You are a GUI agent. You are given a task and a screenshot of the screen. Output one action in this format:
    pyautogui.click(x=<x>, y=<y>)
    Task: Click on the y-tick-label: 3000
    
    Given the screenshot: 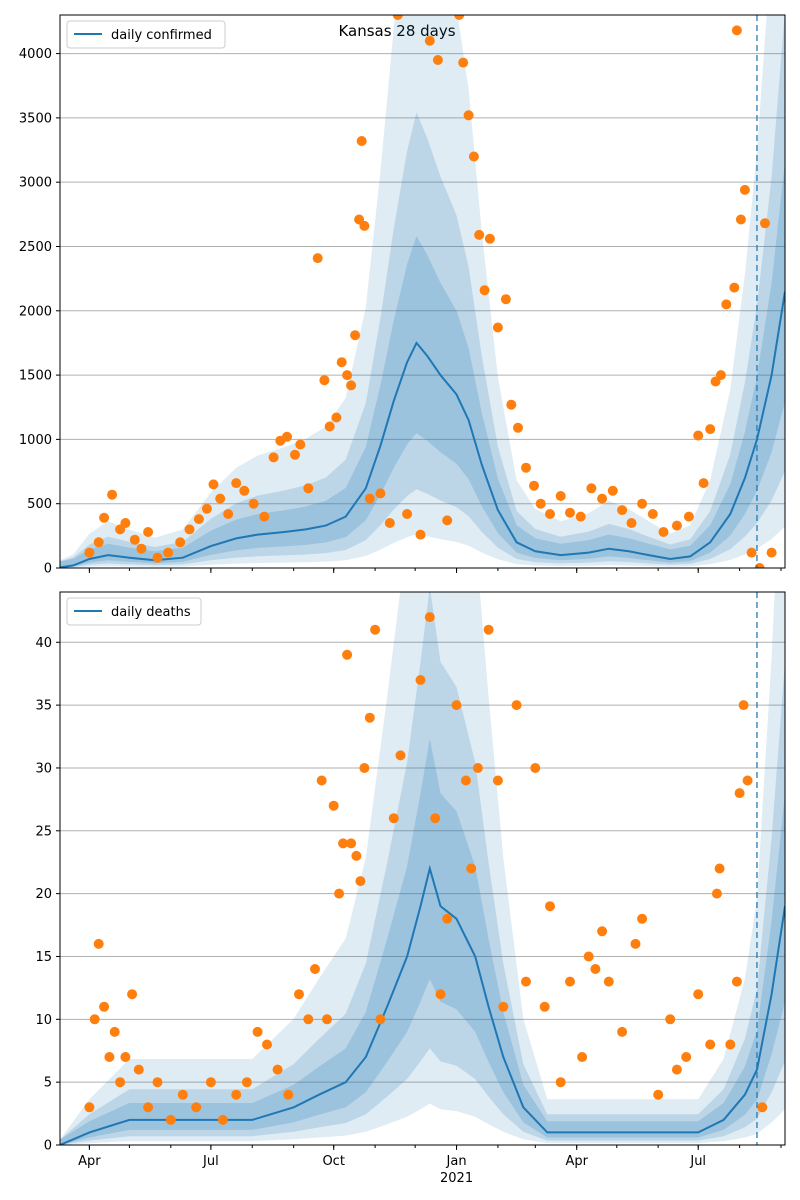 What is the action you would take?
    pyautogui.click(x=35, y=183)
    